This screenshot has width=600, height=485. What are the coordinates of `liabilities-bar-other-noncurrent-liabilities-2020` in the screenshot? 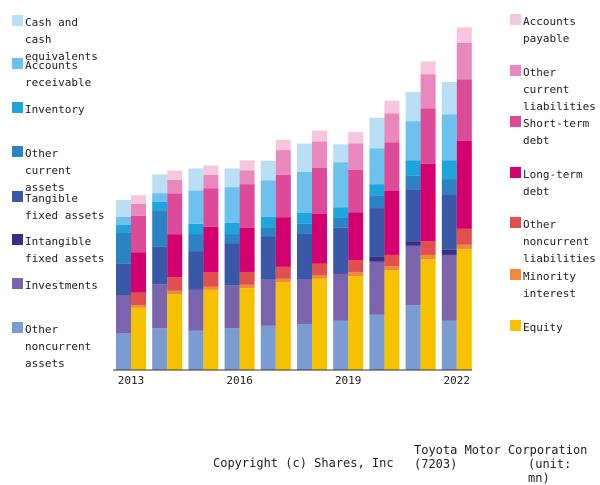 It's located at (391, 260).